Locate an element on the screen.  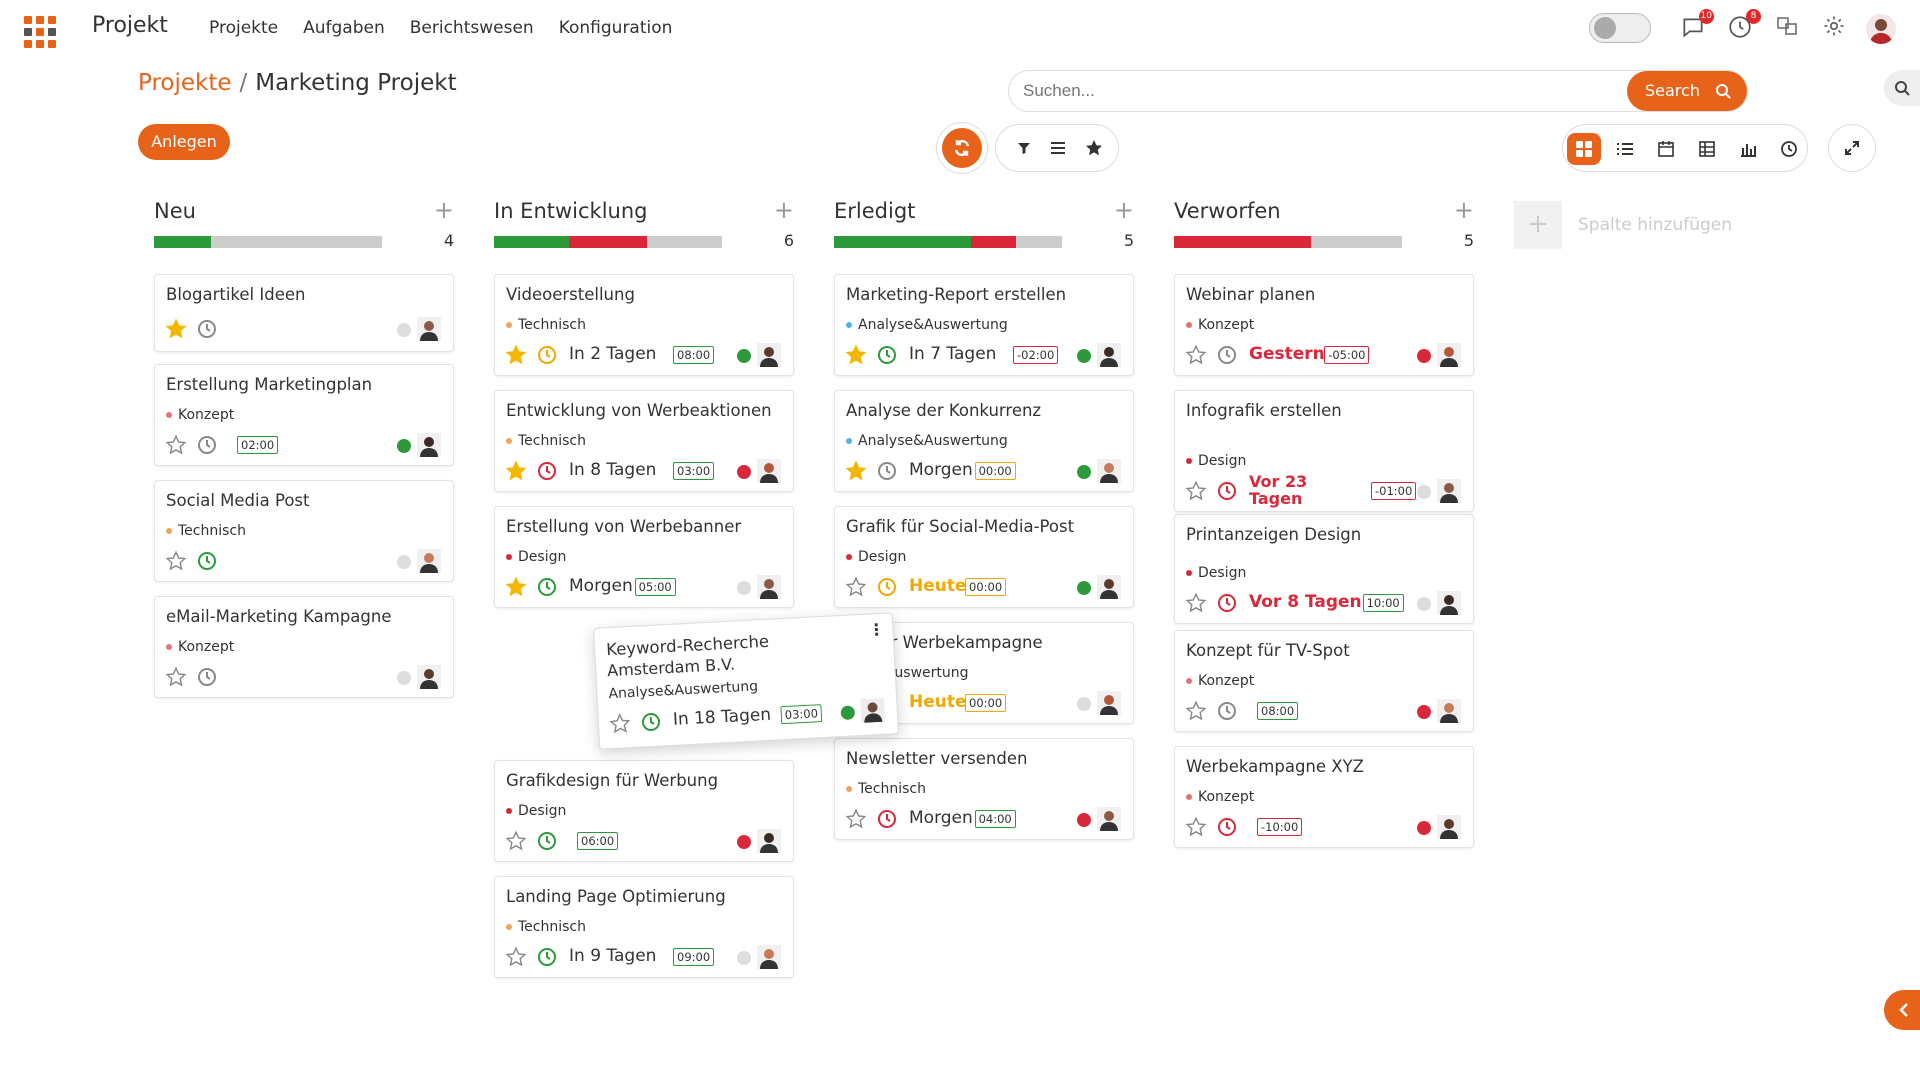
kanban-card: Werbekampagne XYZ Konzept -10:00 is located at coordinates (1324, 797).